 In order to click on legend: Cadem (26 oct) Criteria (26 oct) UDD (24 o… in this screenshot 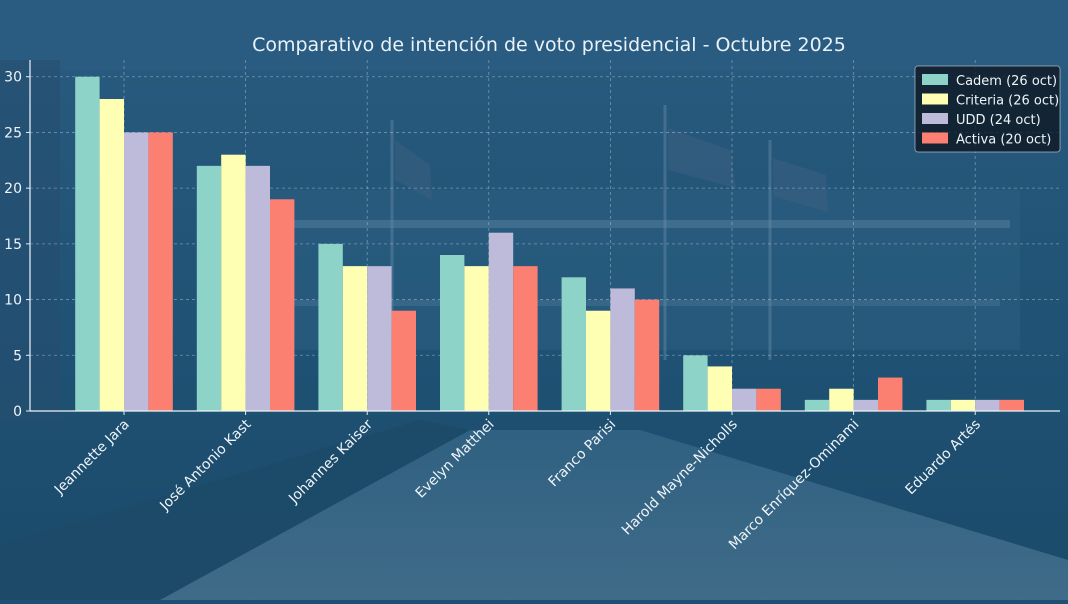, I will do `click(987, 109)`.